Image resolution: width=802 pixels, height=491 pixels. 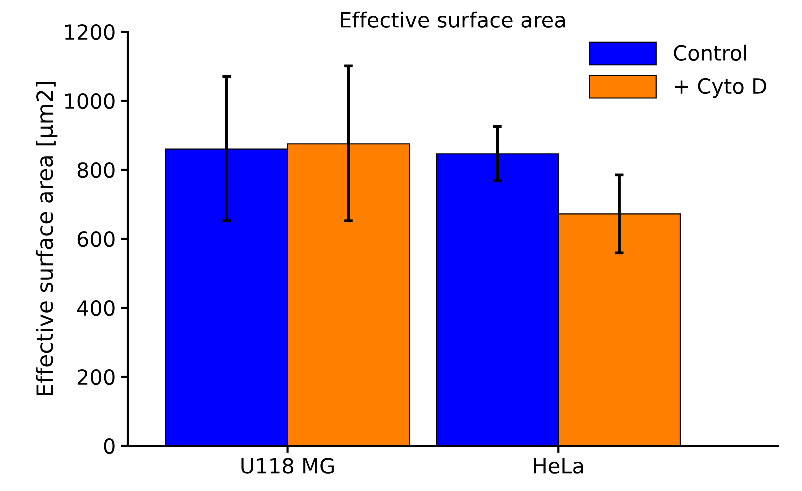 I want to click on y-tick-label: 1000, so click(x=90, y=101).